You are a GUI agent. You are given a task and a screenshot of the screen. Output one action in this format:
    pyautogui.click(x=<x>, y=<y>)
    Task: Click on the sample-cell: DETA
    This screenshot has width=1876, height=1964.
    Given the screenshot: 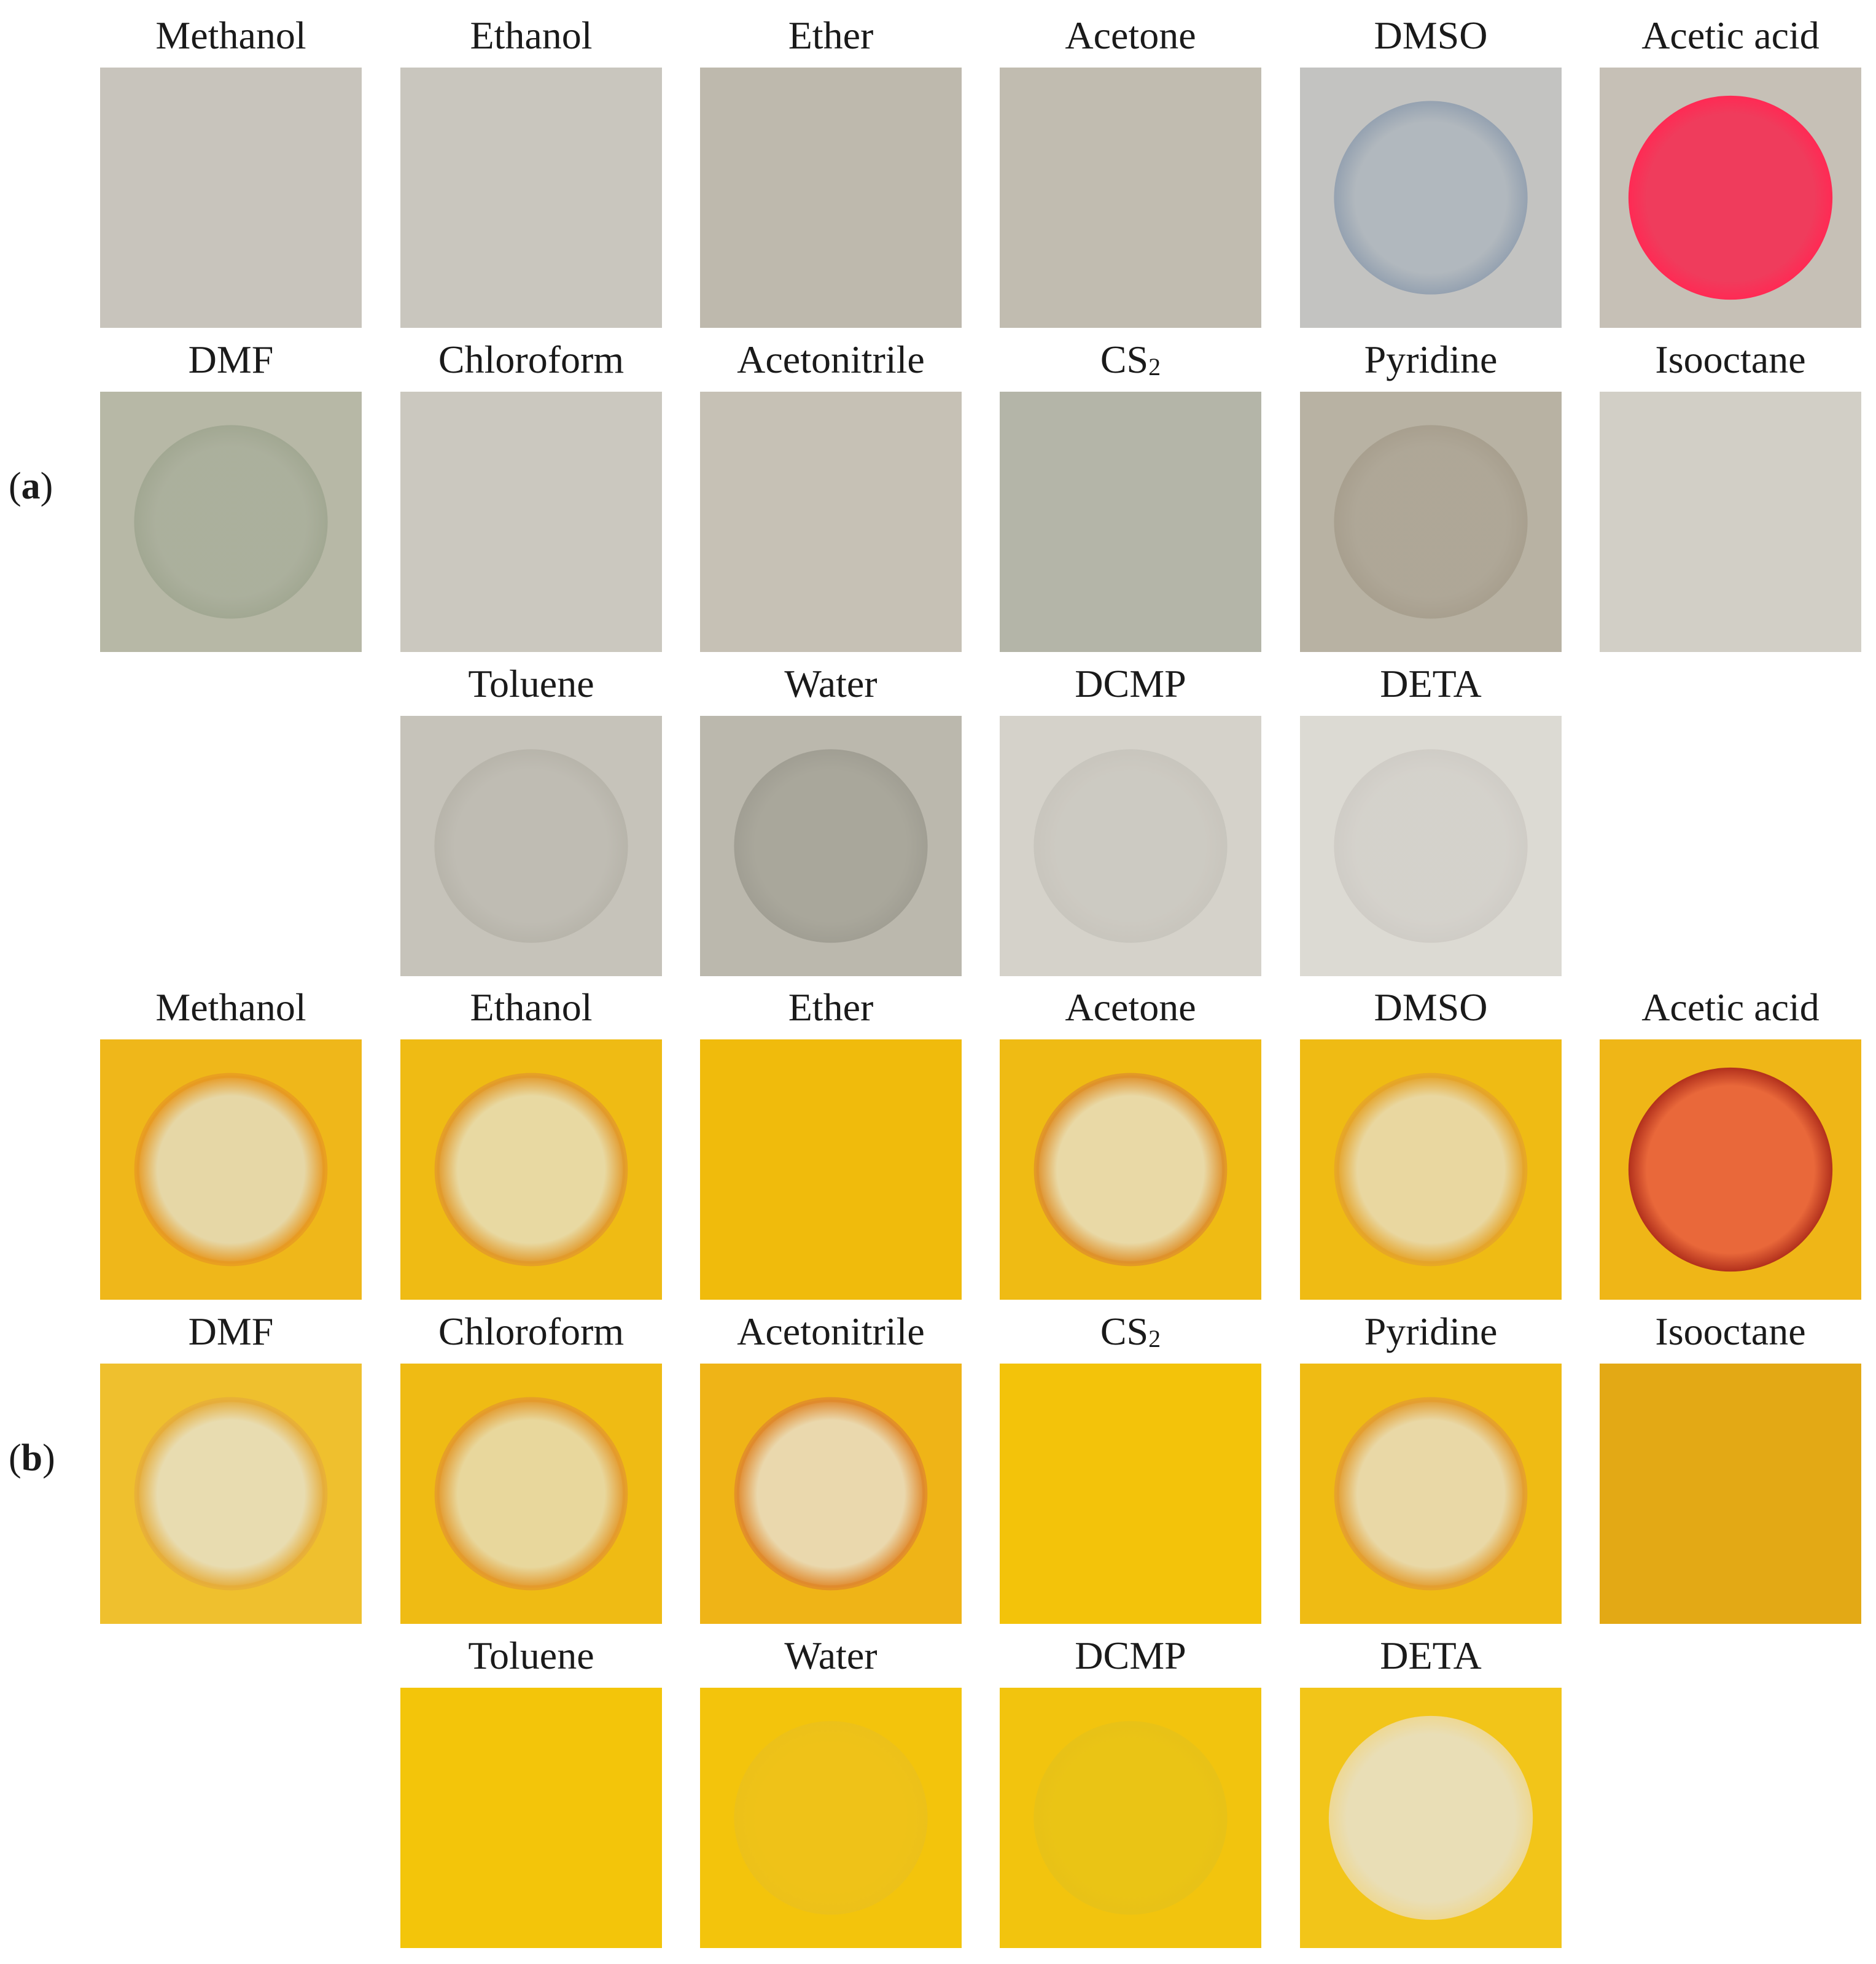 What is the action you would take?
    pyautogui.click(x=1431, y=1791)
    